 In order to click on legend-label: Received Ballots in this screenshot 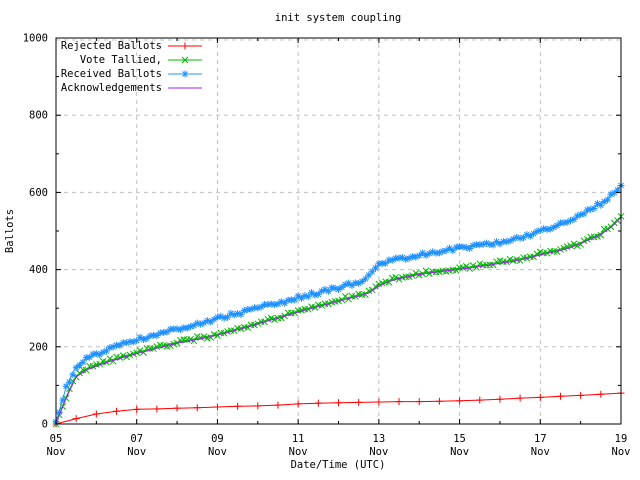, I will do `click(111, 74)`.